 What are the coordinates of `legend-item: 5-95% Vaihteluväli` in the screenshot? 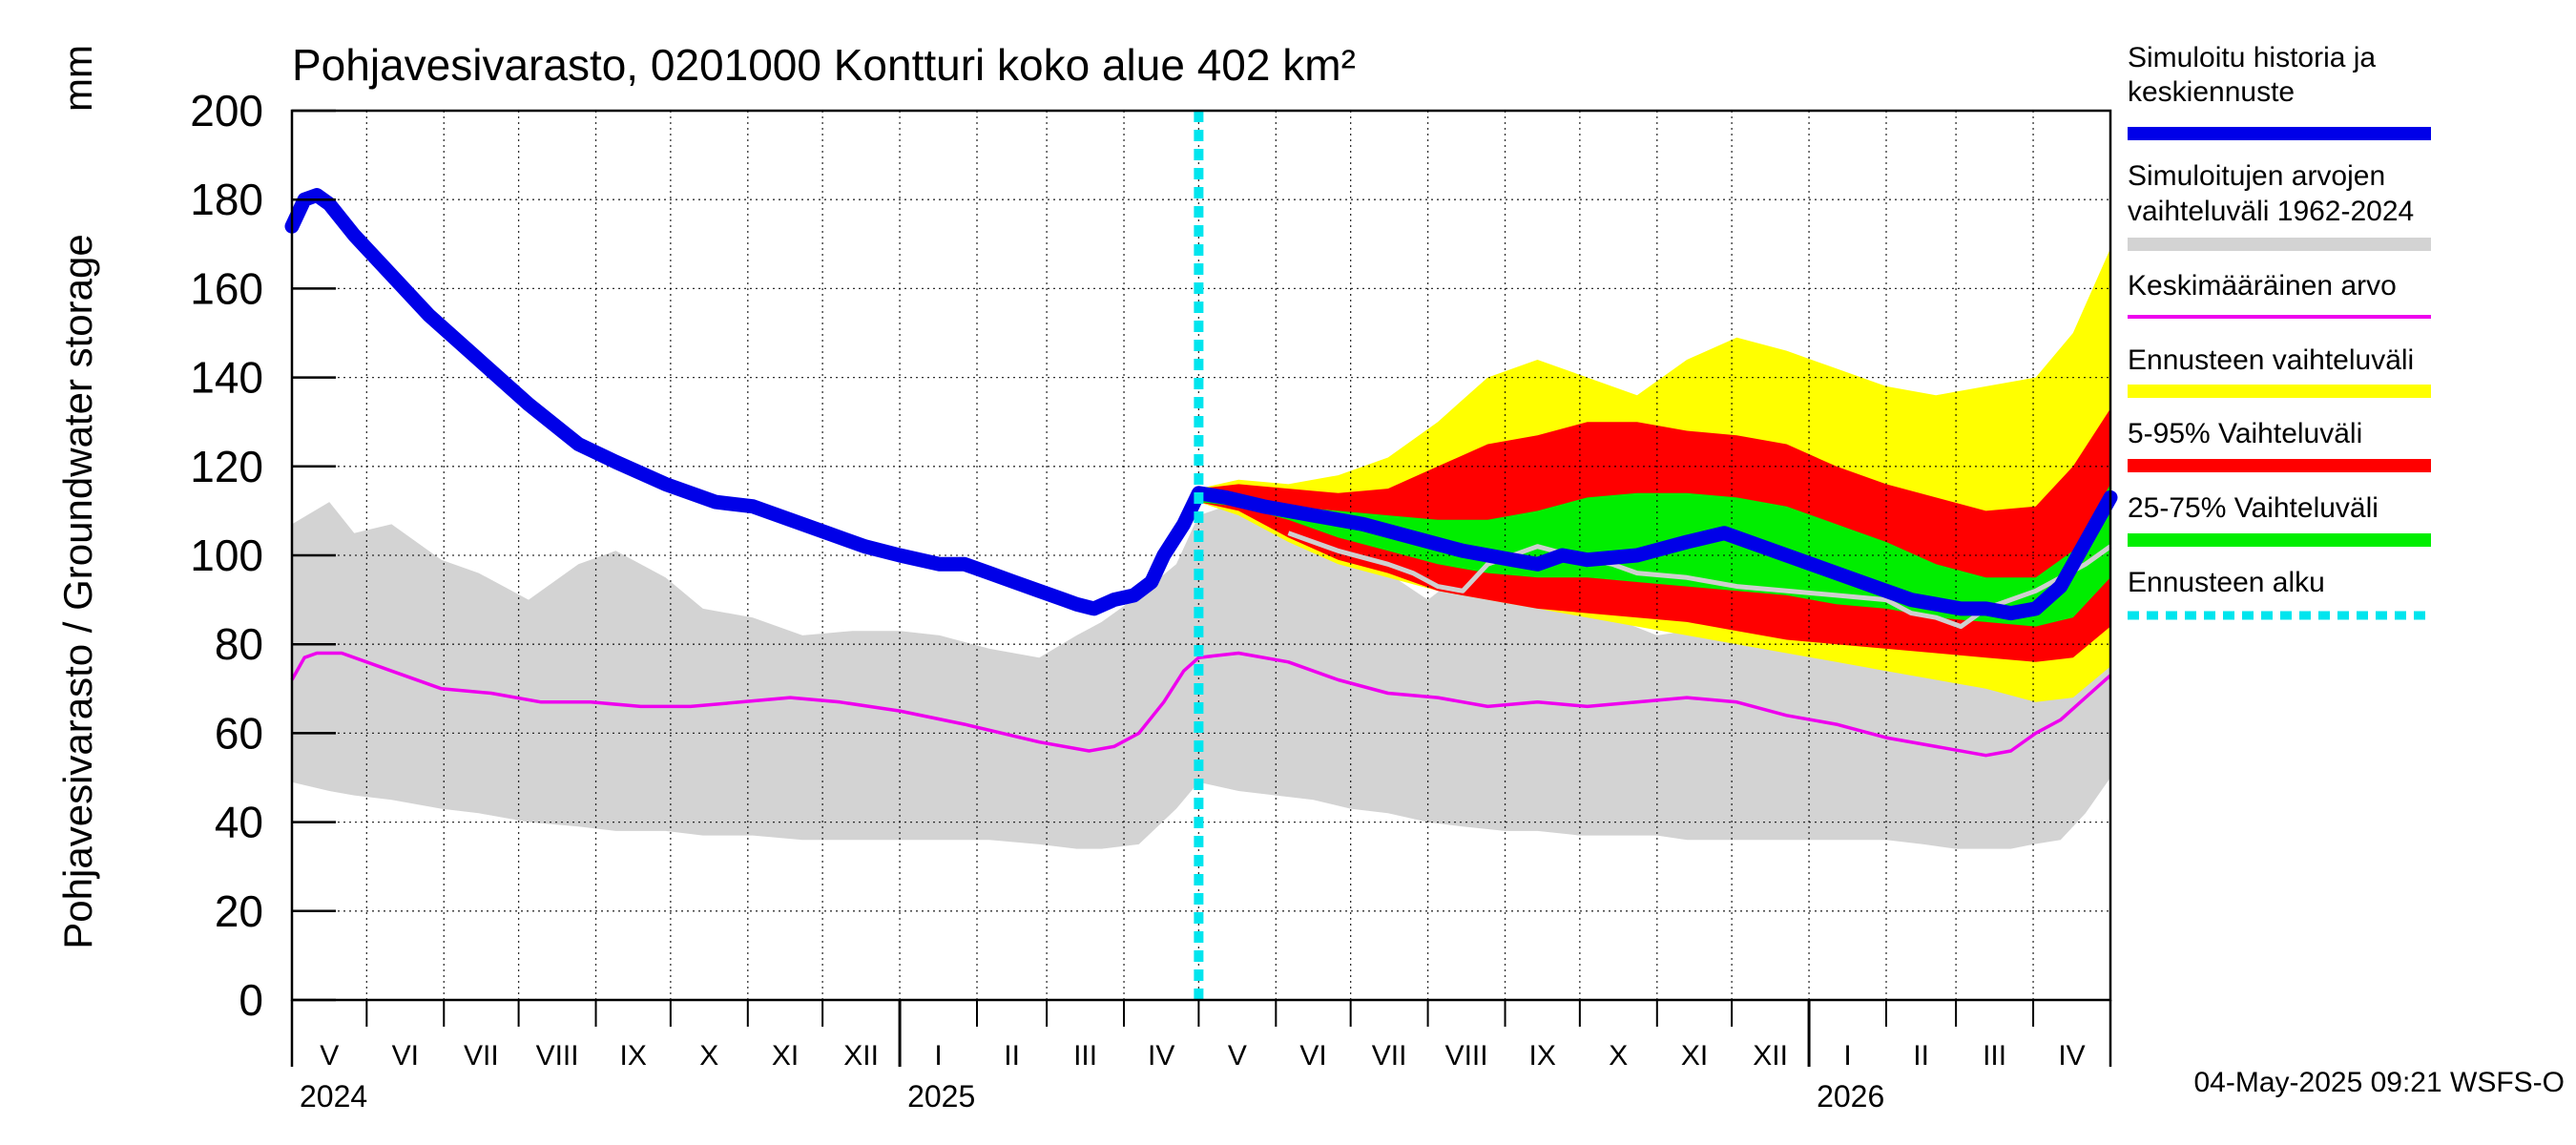 It's located at (2279, 445).